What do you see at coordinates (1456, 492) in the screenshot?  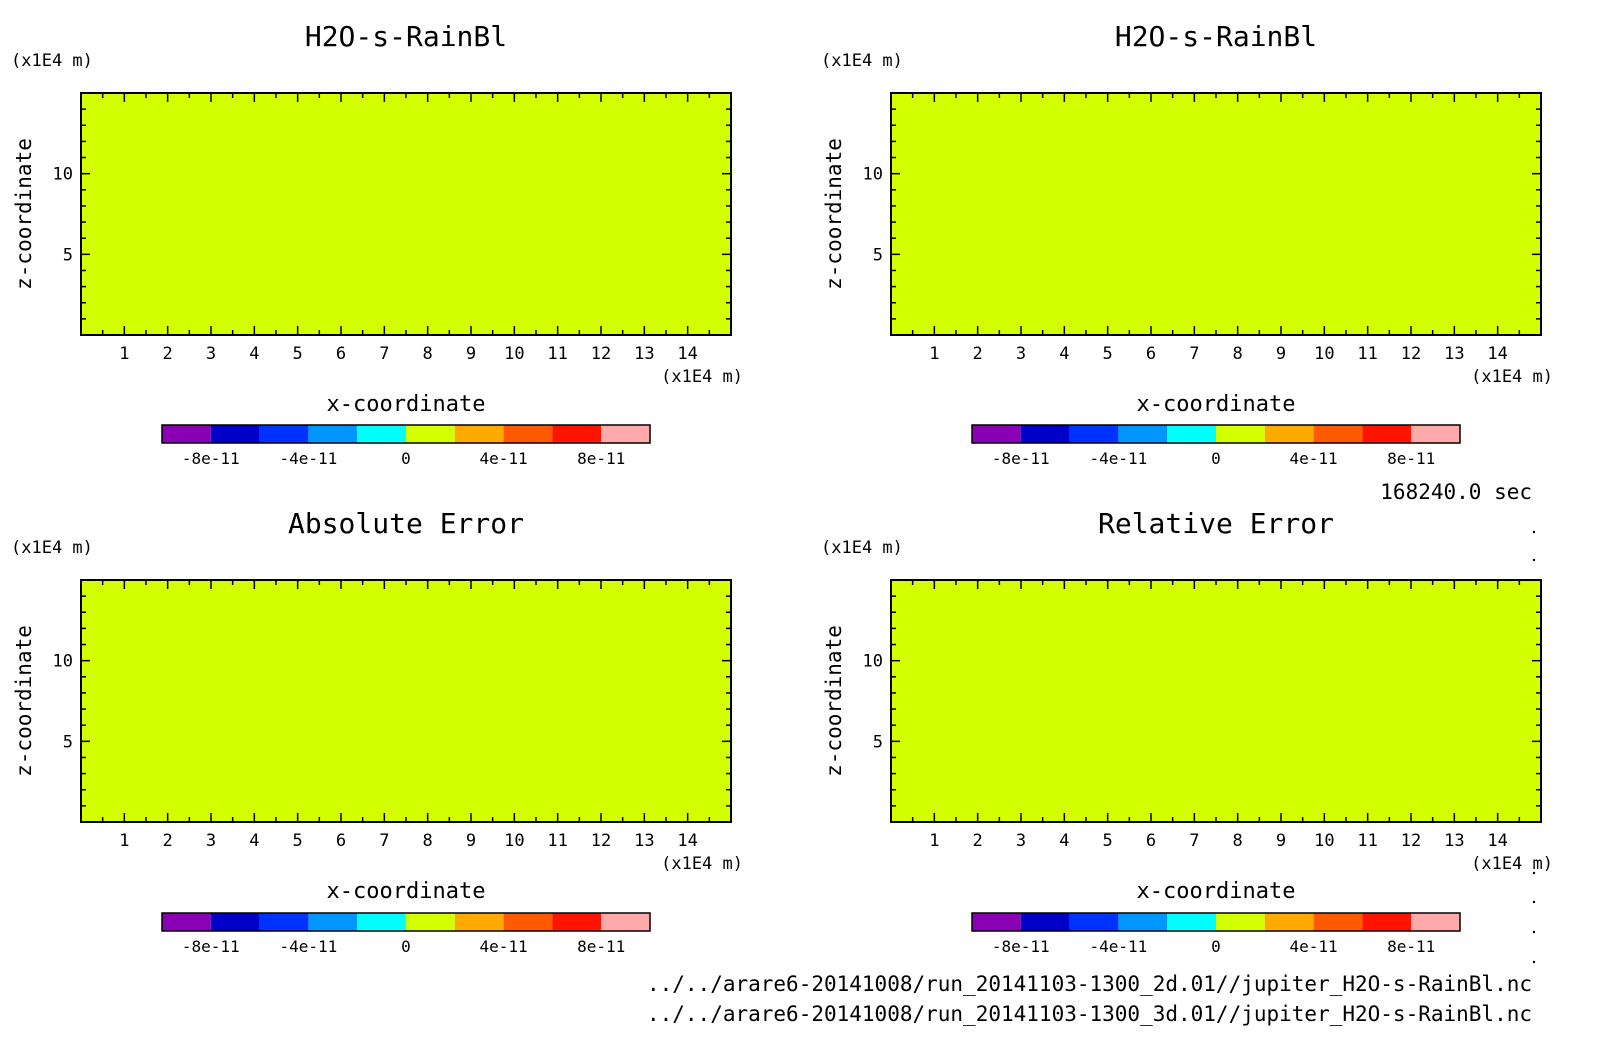 I see `time-label: 168240.0 sec` at bounding box center [1456, 492].